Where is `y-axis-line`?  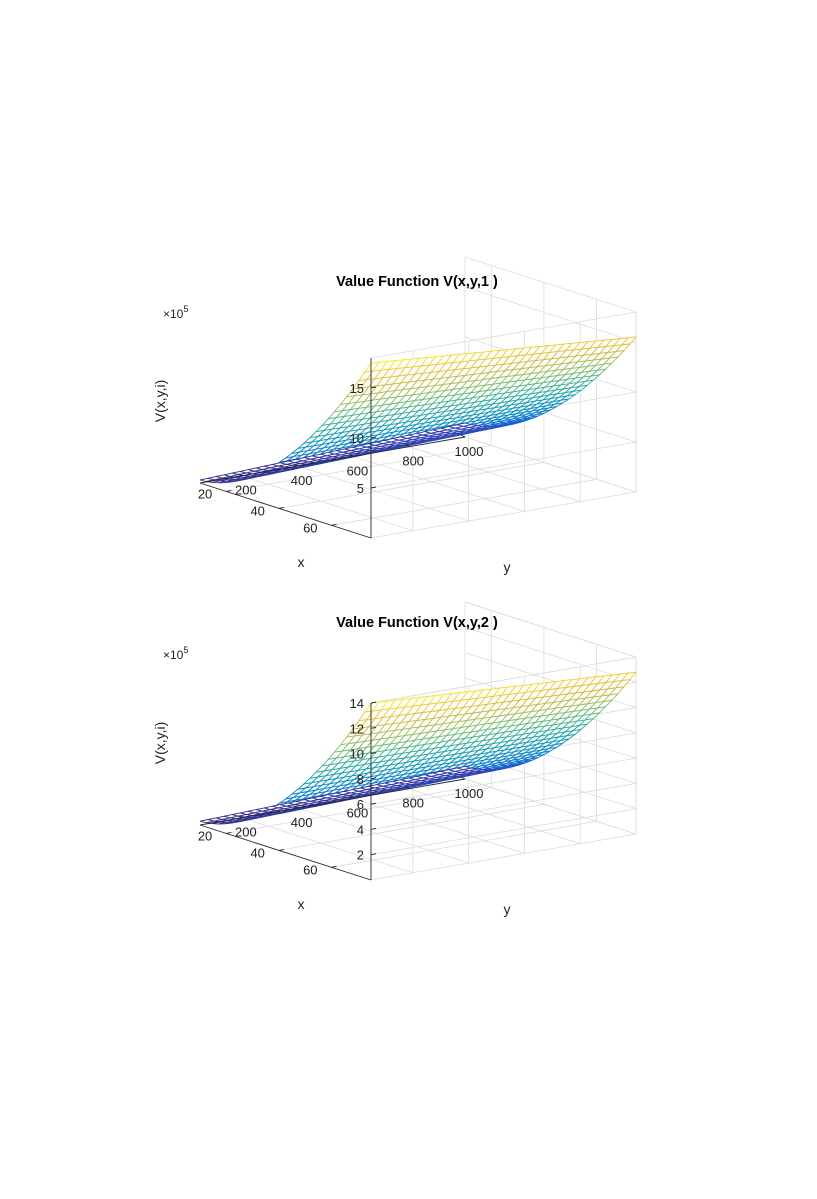 y-axis-line is located at coordinates (332, 802).